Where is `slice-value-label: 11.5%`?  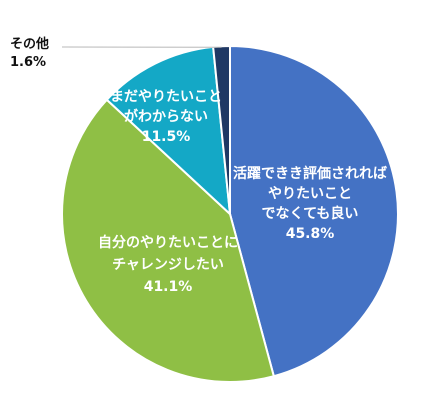
slice-value-label: 11.5% is located at coordinates (166, 137).